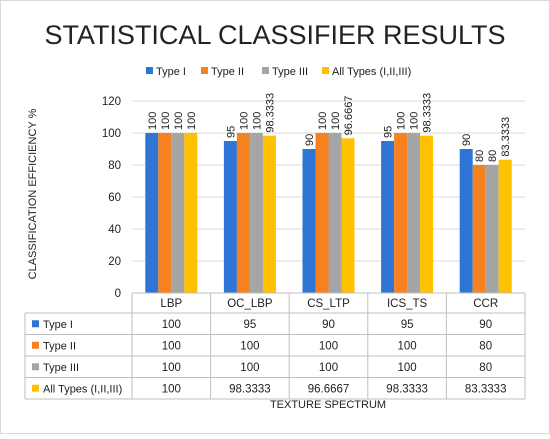 The height and width of the screenshot is (439, 550). I want to click on table-row-label: Type II, so click(59, 346).